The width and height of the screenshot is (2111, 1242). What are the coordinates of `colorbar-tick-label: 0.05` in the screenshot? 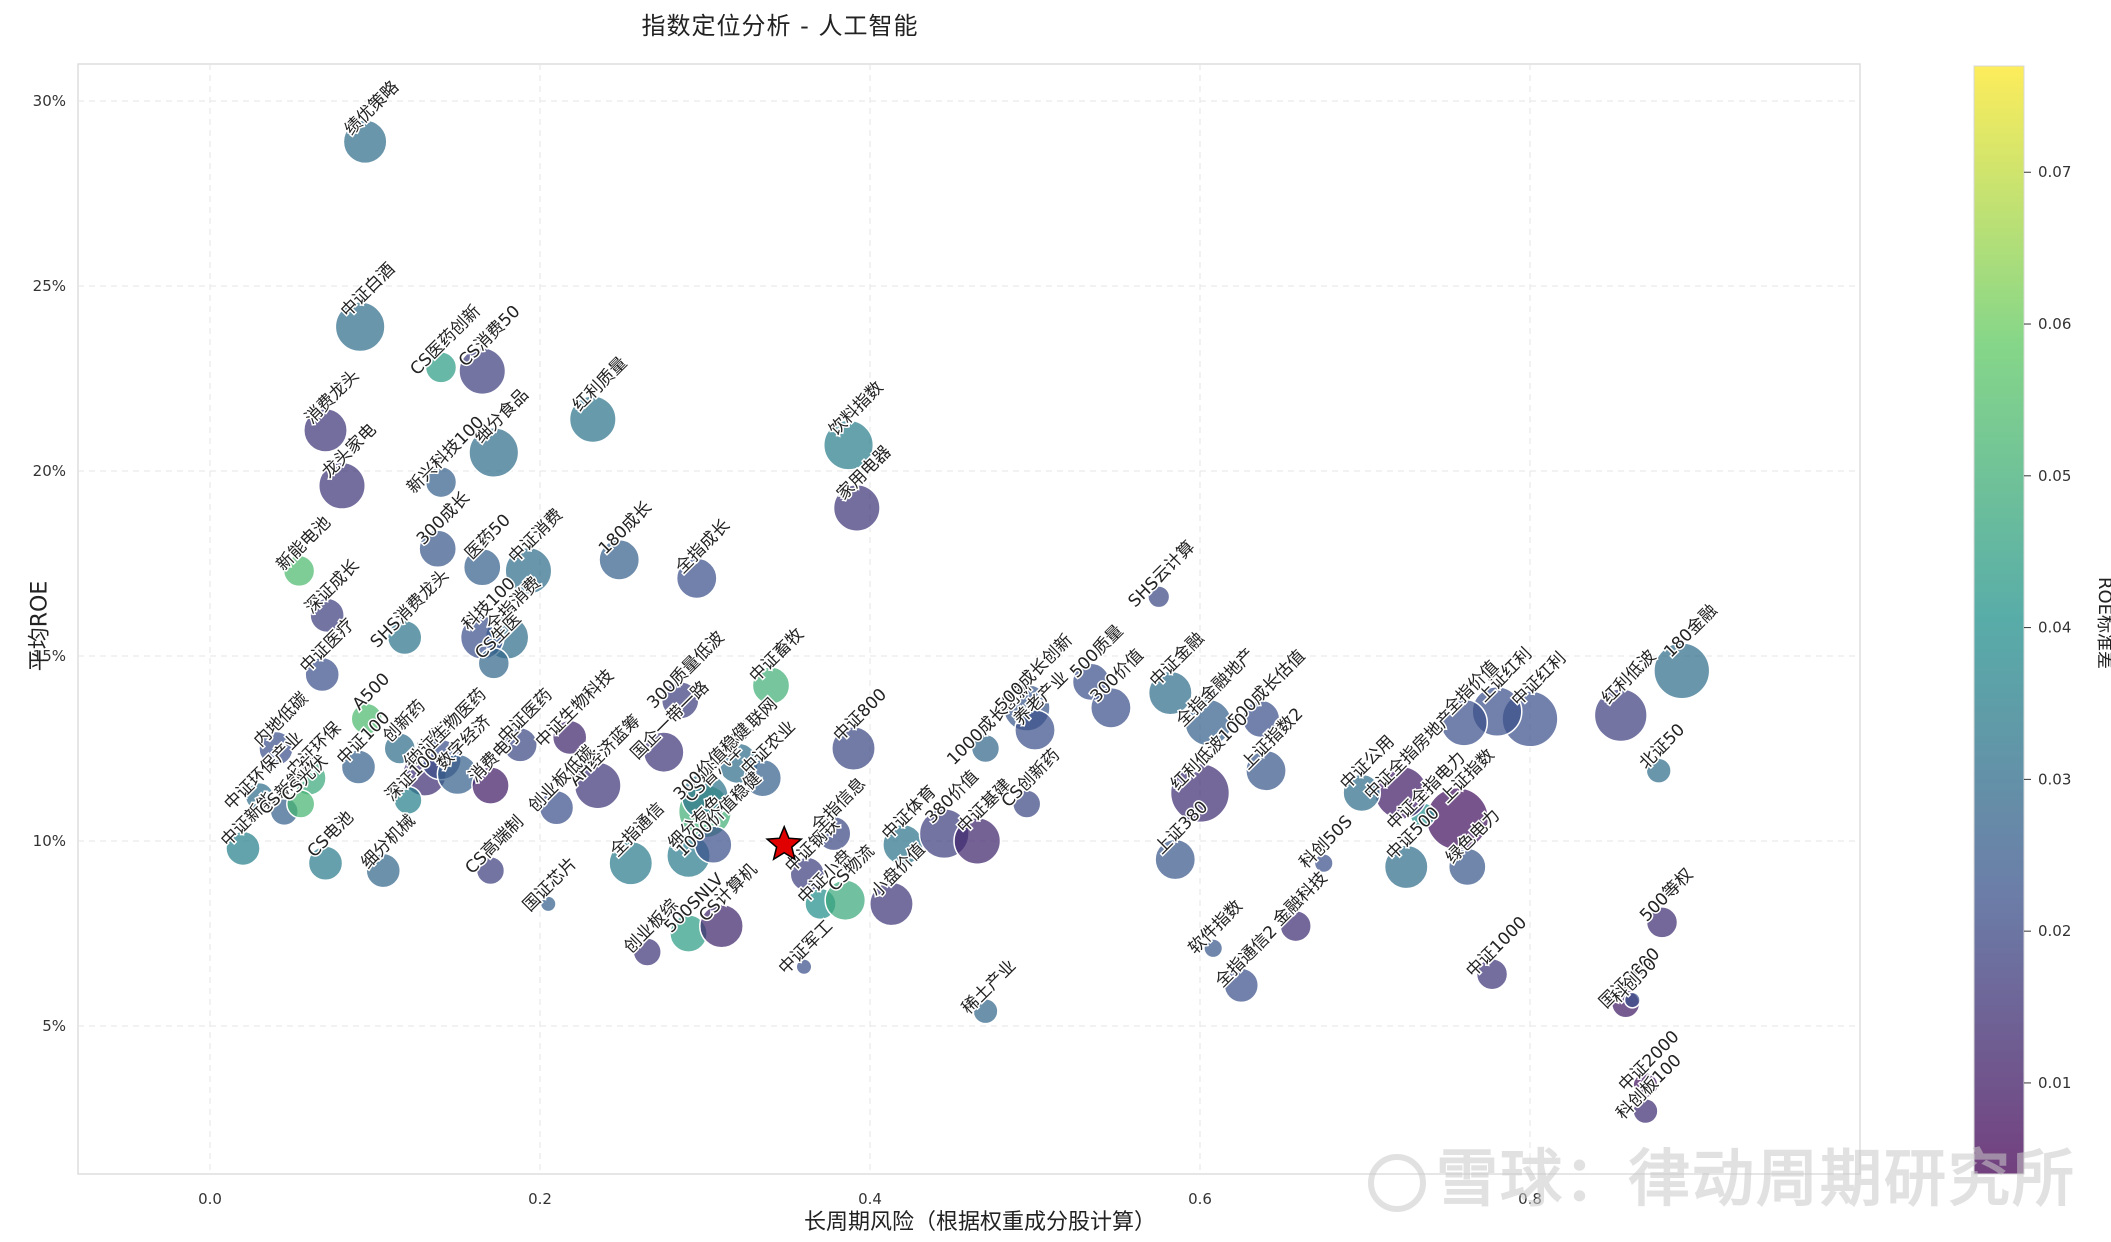 It's located at (2054, 476).